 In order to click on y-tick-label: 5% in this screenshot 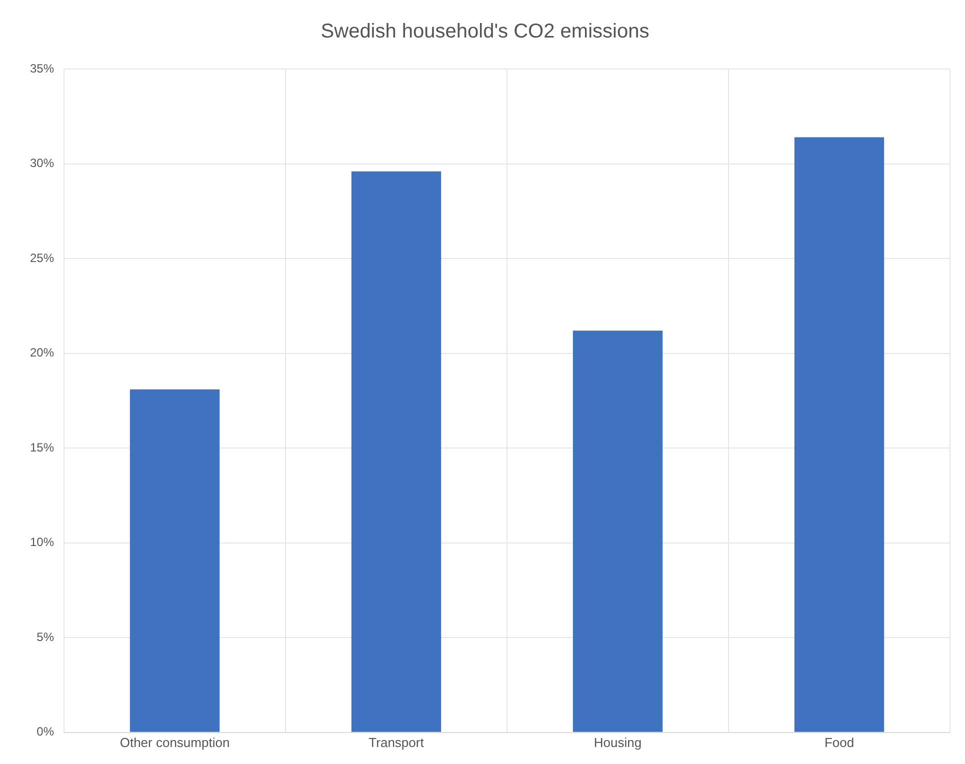, I will do `click(45, 637)`.